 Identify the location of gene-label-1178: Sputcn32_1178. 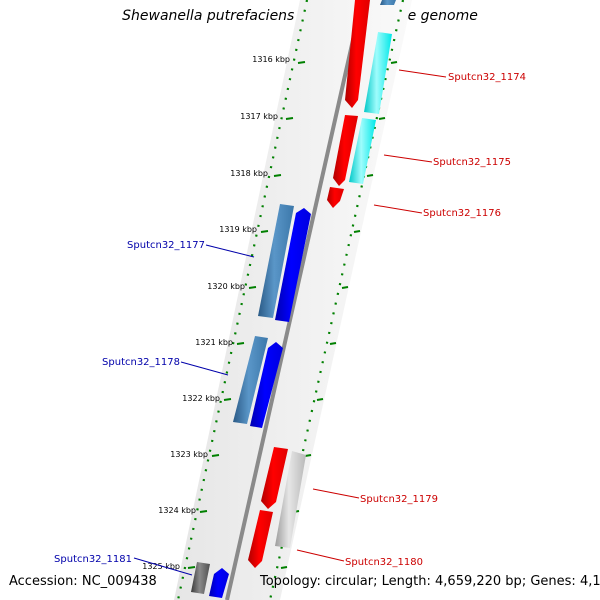
(141, 362).